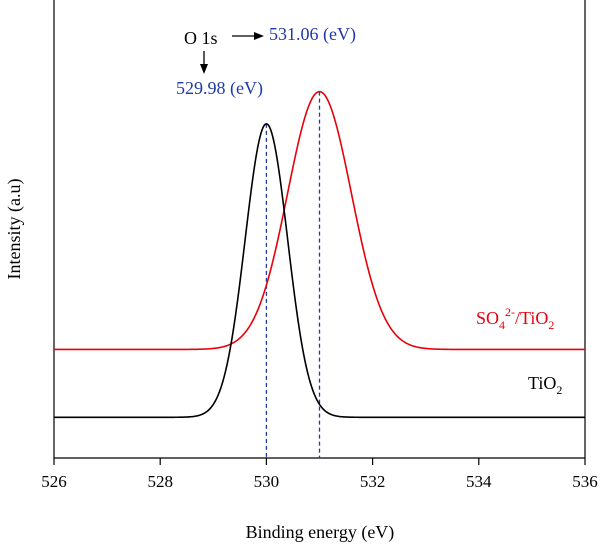 The height and width of the screenshot is (549, 600). Describe the element at coordinates (293, 274) in the screenshot. I see `peak-guides` at that location.